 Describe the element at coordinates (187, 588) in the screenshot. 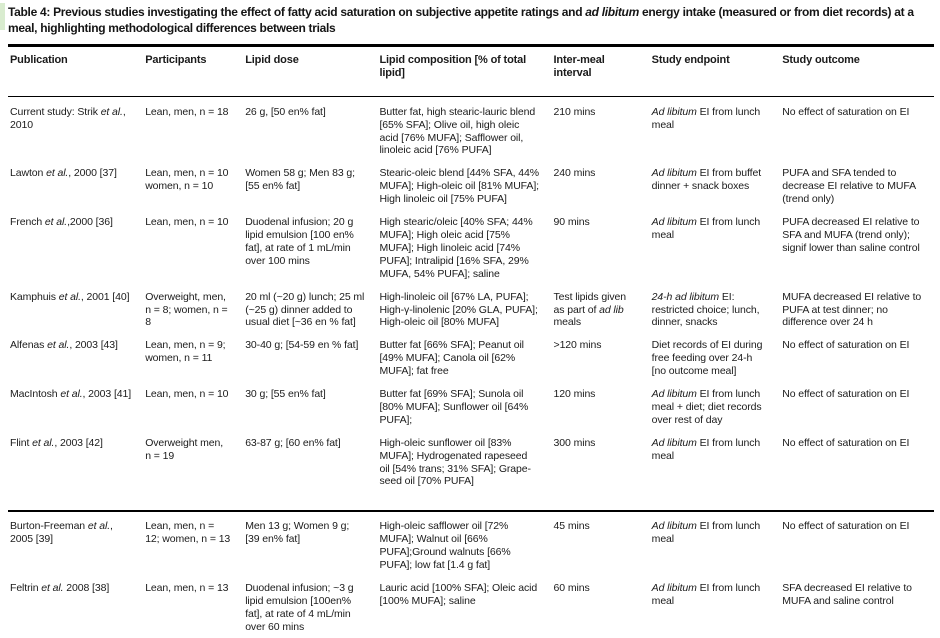

I see `cell-participants: Lean, men, n = 13` at that location.